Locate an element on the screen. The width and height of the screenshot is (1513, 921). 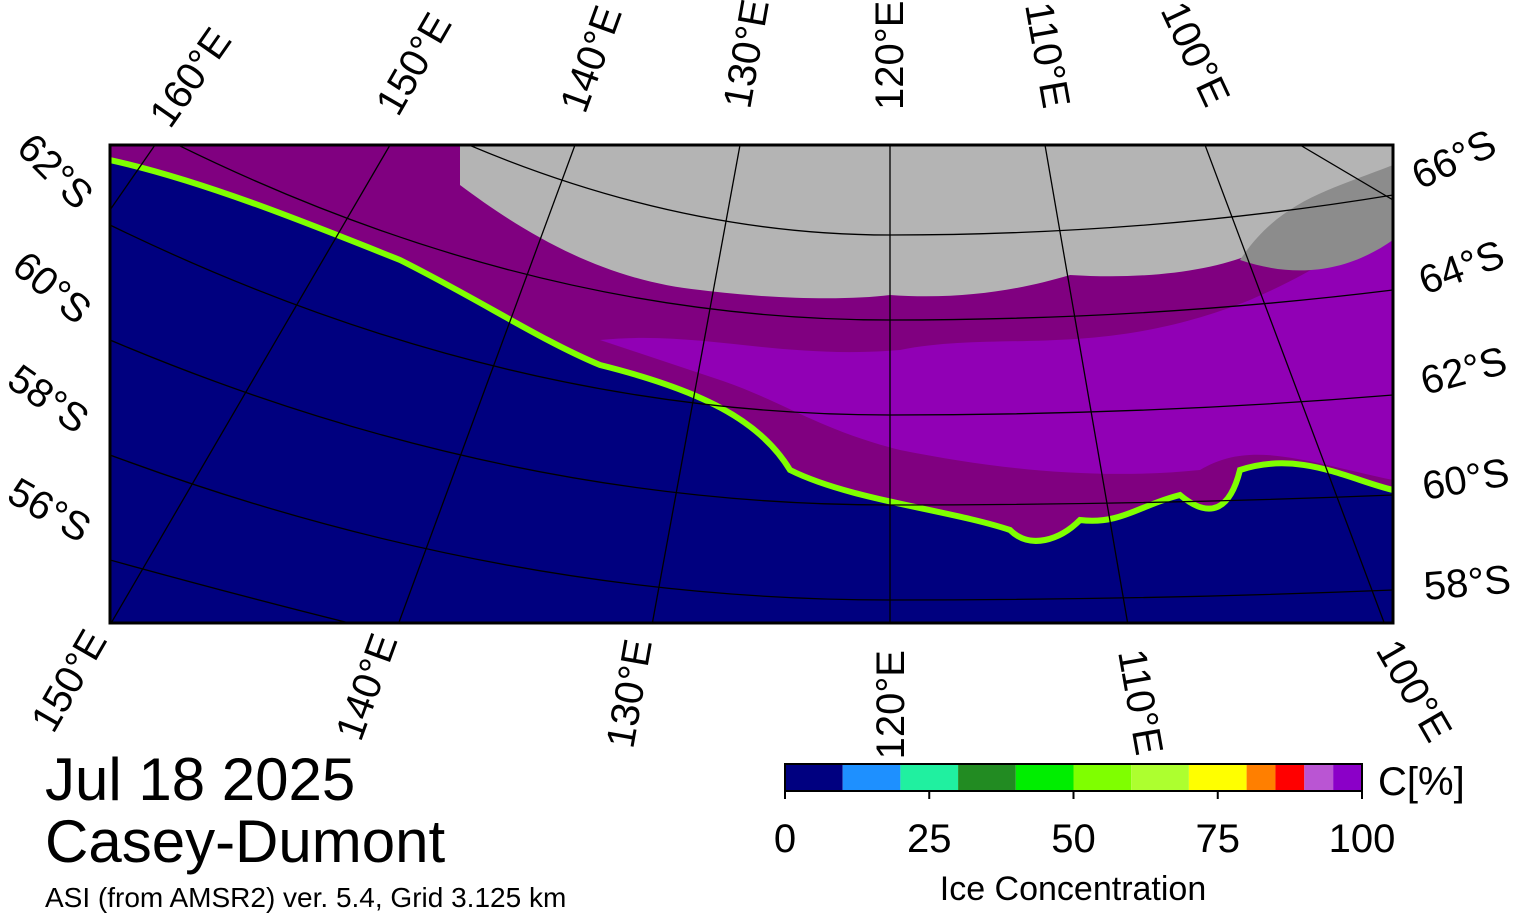
colorbar-tick-label: 50 is located at coordinates (1073, 839).